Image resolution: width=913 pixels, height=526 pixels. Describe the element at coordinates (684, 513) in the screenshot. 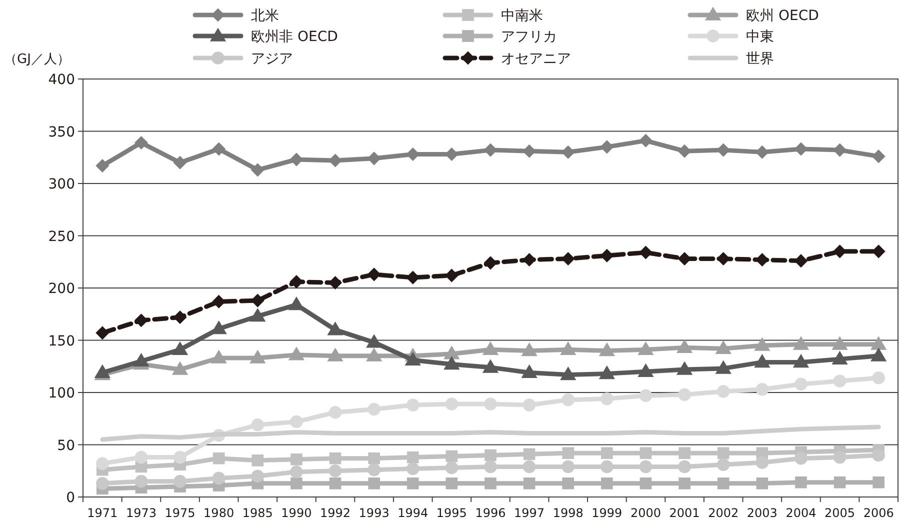

I see `x-tick-label: 2001` at that location.